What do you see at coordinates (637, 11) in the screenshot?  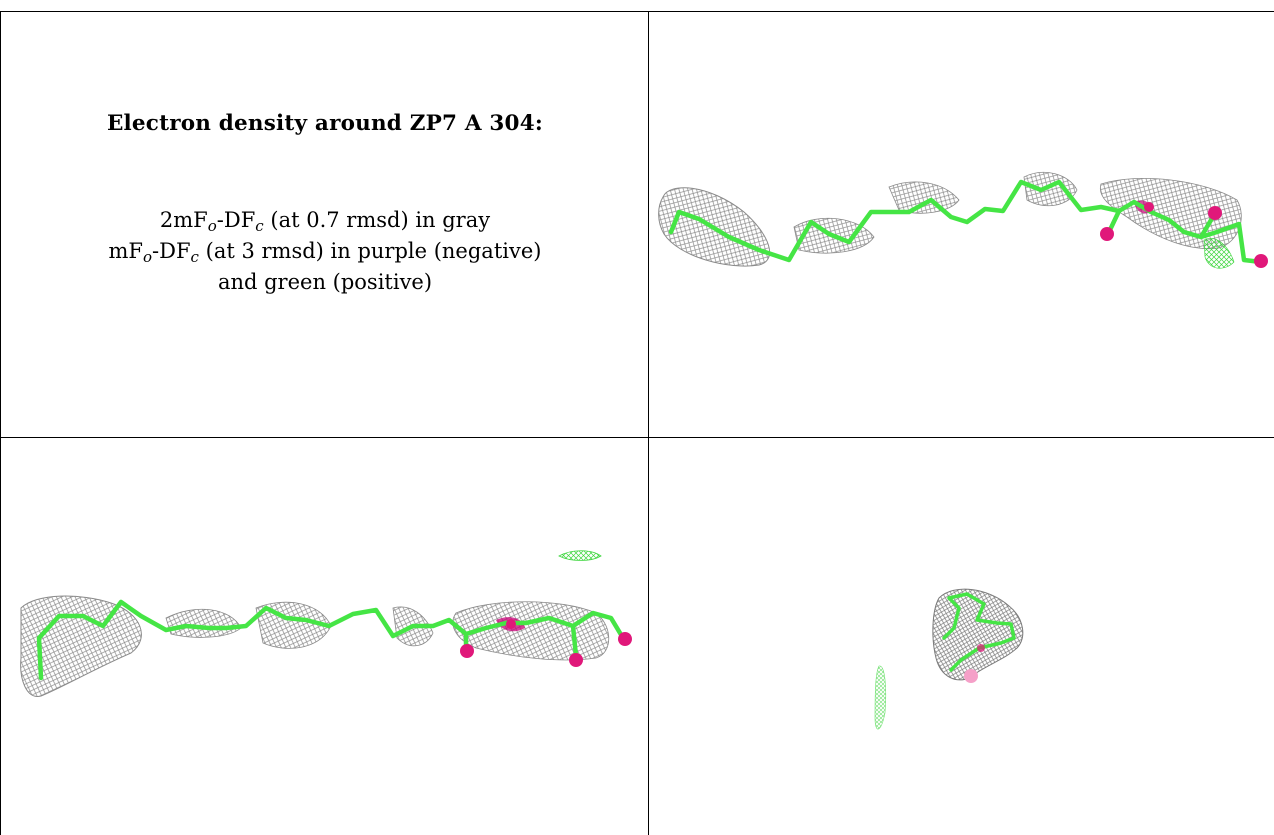 I see `frame-top` at bounding box center [637, 11].